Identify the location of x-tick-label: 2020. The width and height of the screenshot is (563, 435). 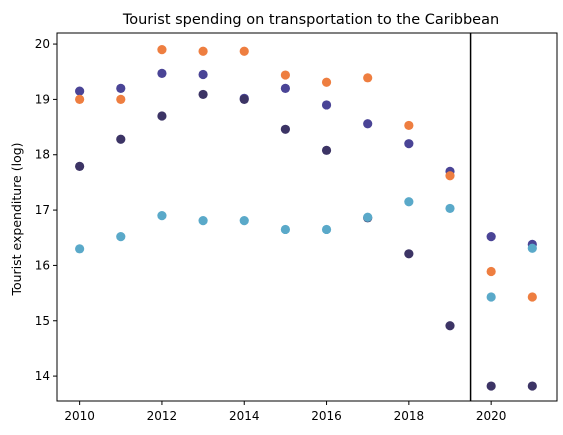
(491, 416).